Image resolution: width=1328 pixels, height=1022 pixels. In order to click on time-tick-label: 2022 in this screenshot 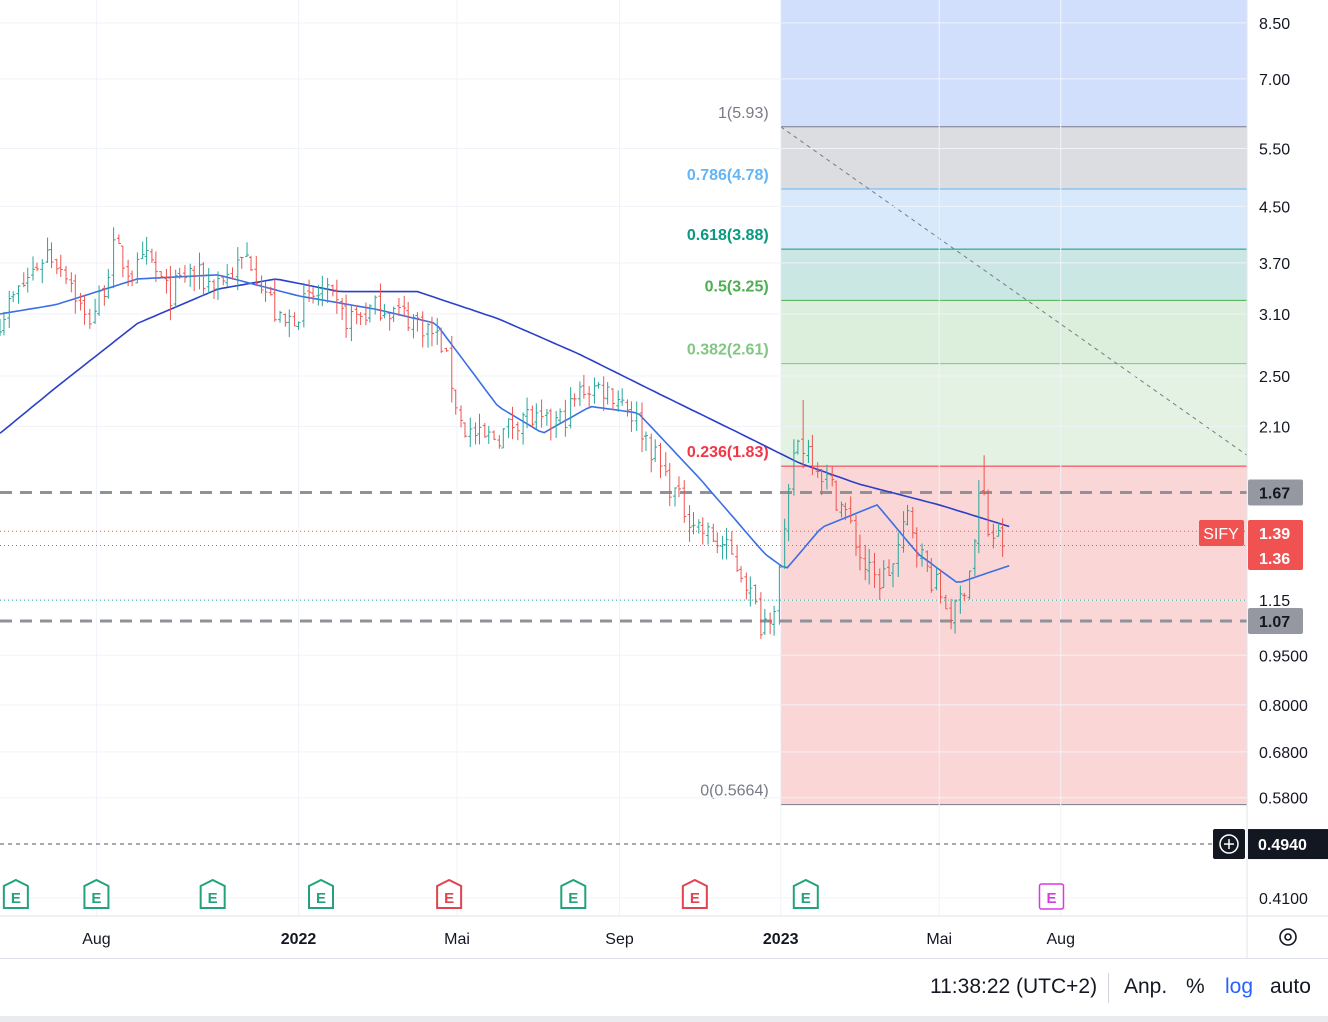, I will do `click(299, 939)`.